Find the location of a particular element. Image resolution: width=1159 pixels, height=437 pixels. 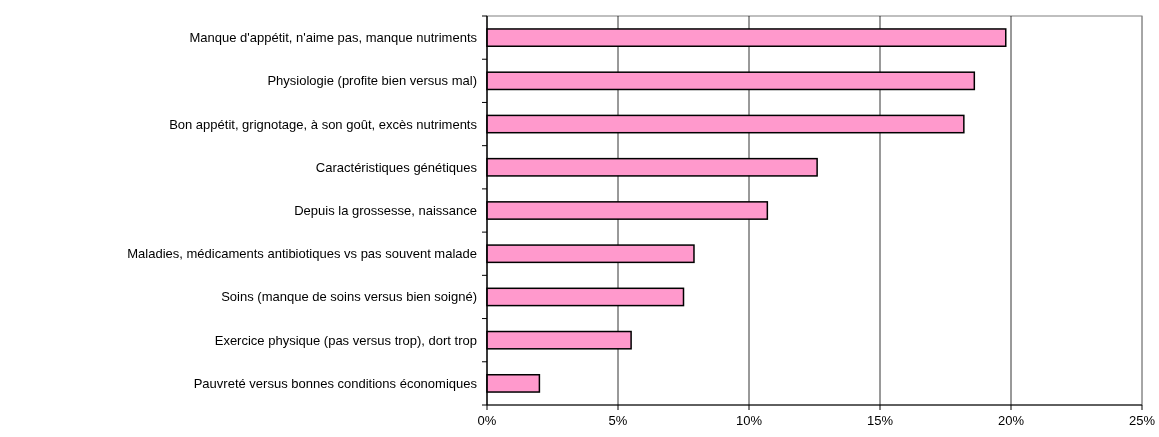

x-tick-label: 10% is located at coordinates (749, 420).